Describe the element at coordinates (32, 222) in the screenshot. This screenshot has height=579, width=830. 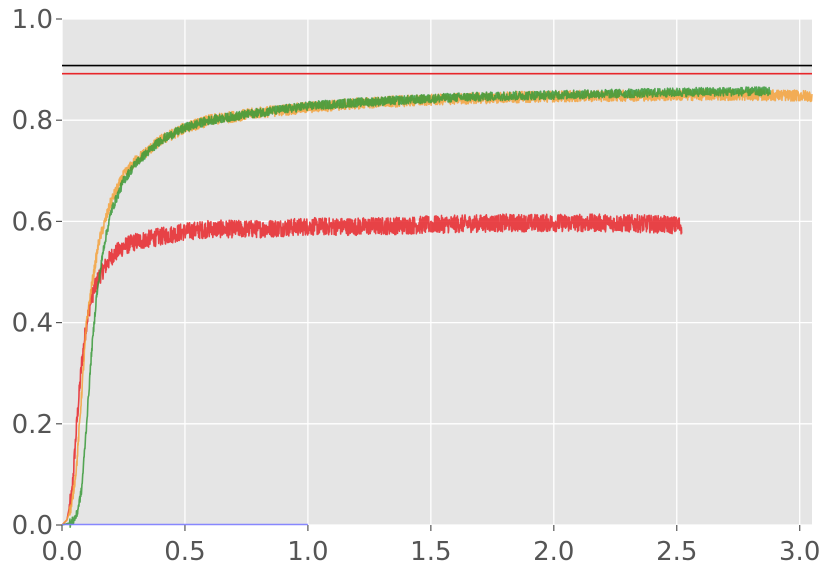
I see `y-tick-label: 0.6` at that location.